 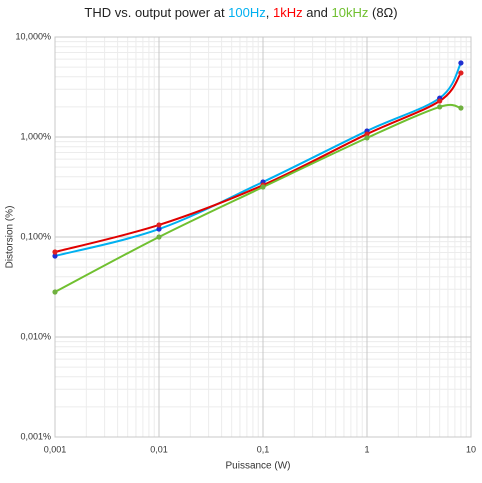 I want to click on x-tick-label: 0,001, so click(x=55, y=449).